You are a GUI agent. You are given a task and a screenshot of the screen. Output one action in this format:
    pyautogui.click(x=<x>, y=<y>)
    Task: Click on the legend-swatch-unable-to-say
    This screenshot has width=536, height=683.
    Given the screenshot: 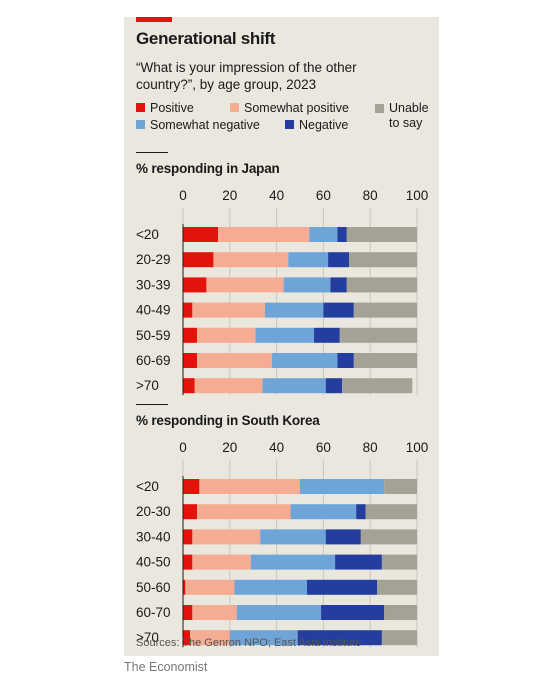 What is the action you would take?
    pyautogui.click(x=379, y=108)
    